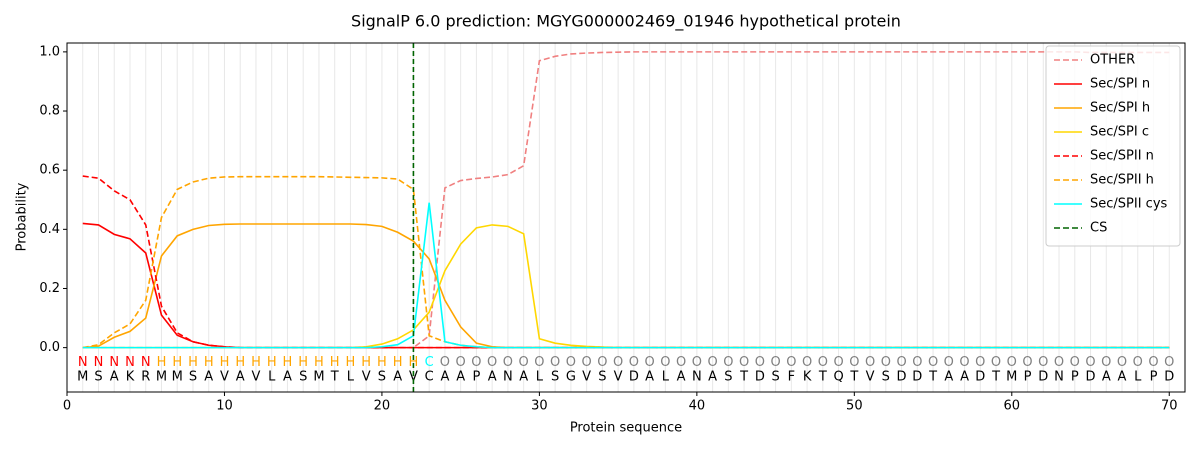 The width and height of the screenshot is (1200, 450). I want to click on residue: K, so click(130, 377).